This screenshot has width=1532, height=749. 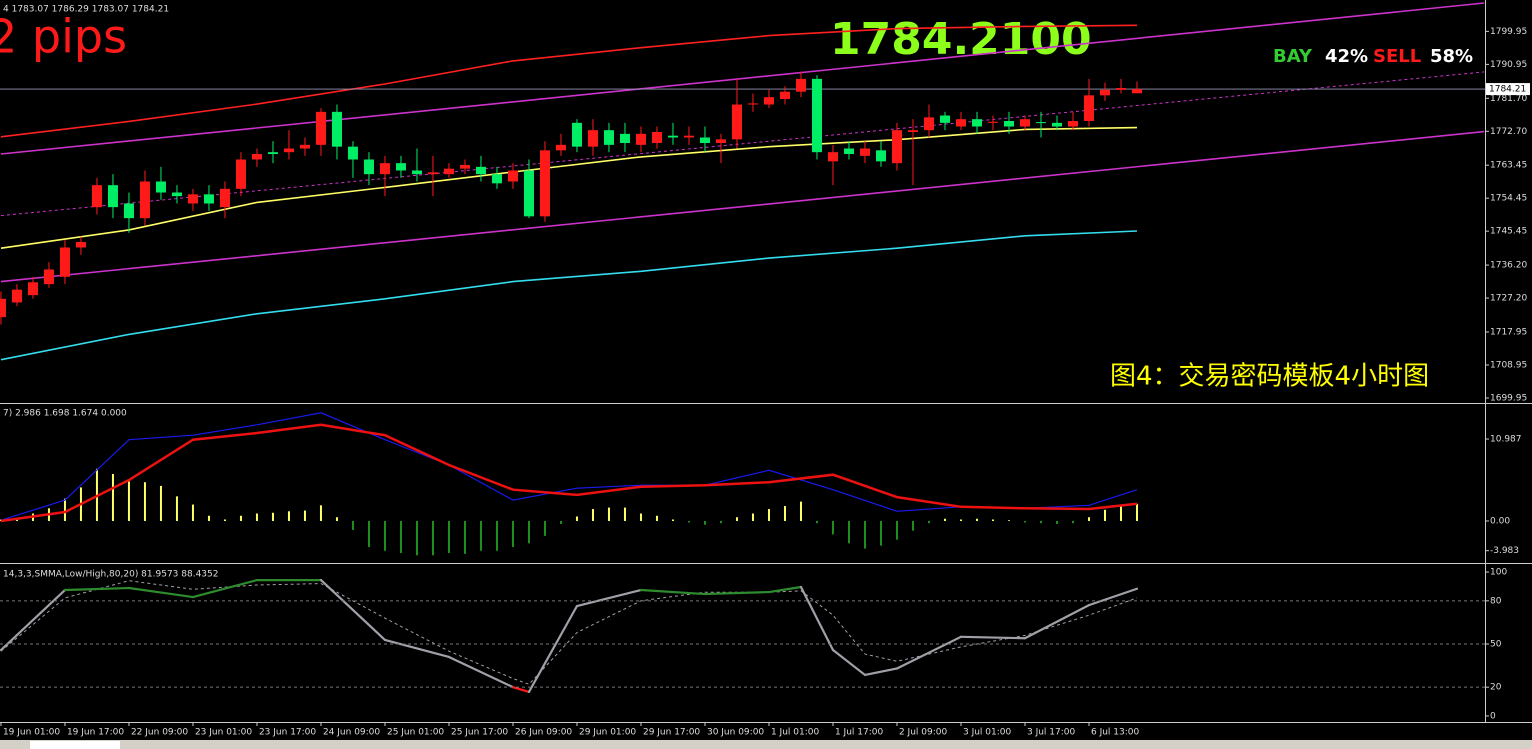 What do you see at coordinates (569, 484) in the screenshot?
I see `plot-area` at bounding box center [569, 484].